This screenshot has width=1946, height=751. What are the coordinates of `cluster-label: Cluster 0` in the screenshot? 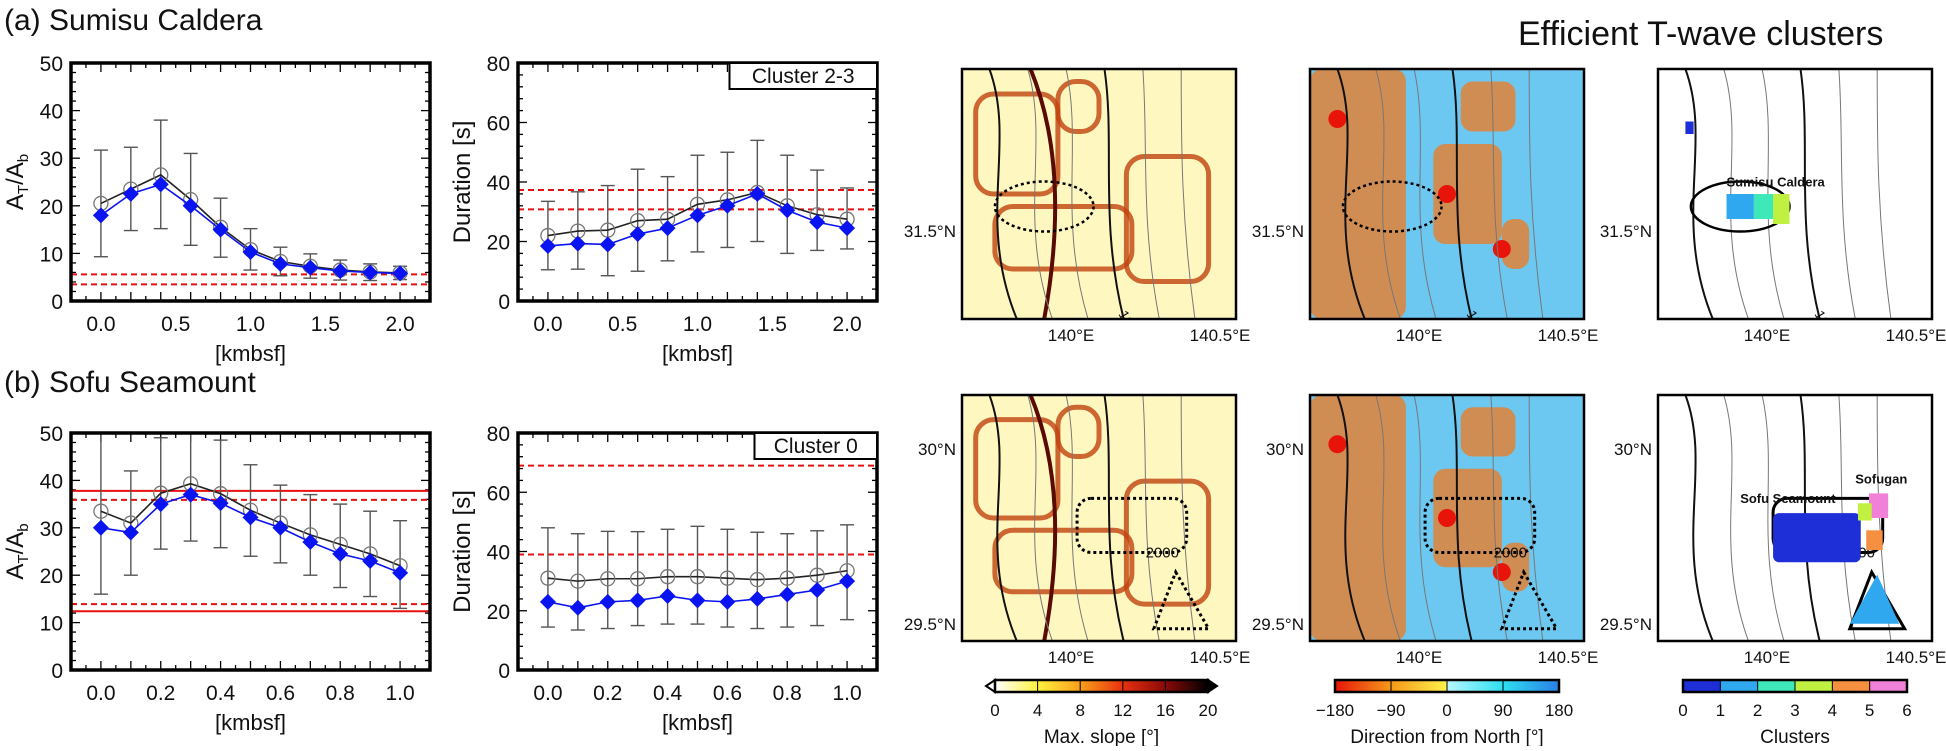 It's located at (816, 446).